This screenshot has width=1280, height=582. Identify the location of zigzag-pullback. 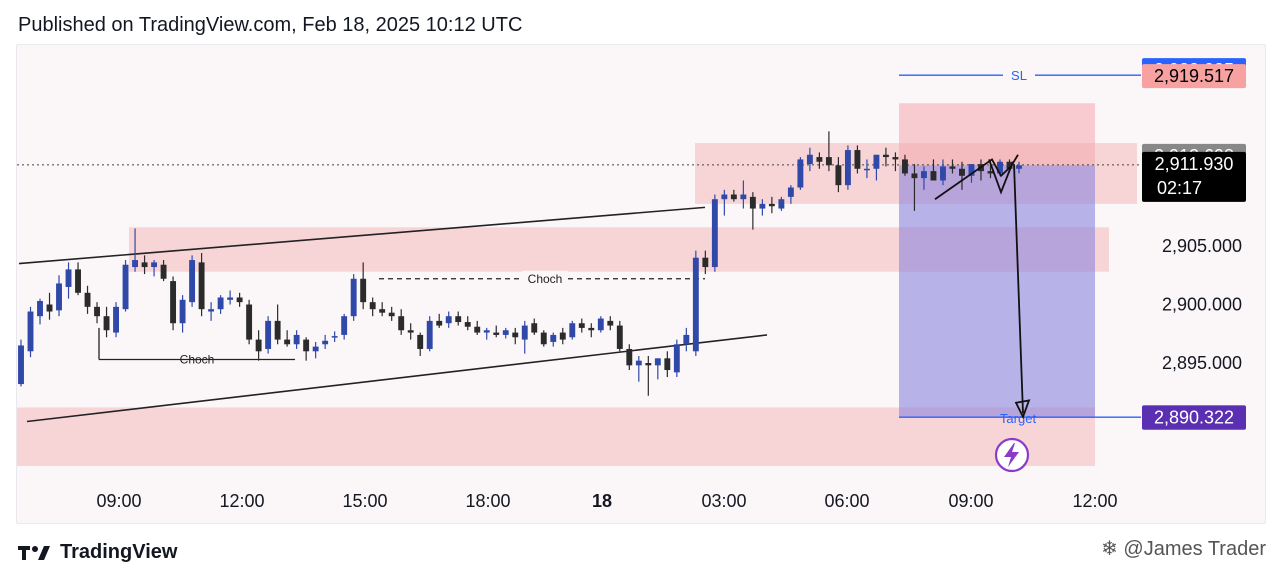
(1001, 177).